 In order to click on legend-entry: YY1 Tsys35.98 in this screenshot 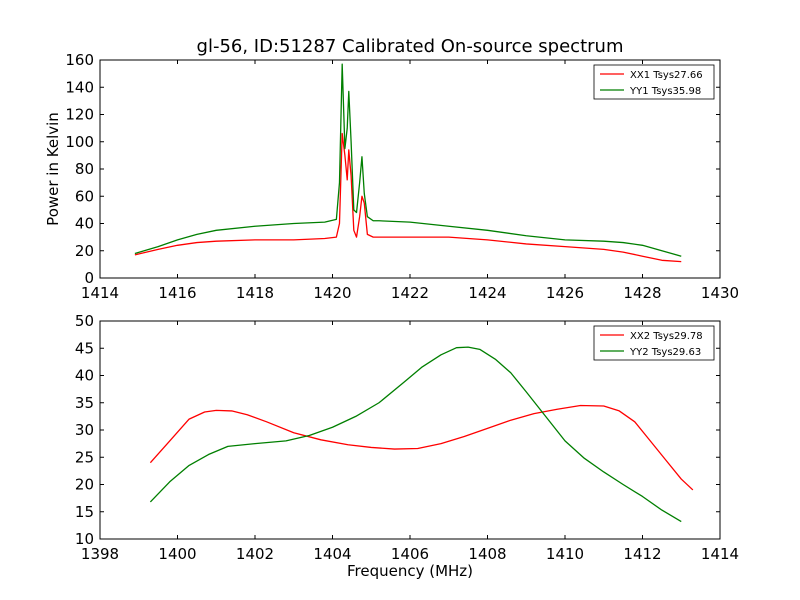, I will do `click(665, 91)`.